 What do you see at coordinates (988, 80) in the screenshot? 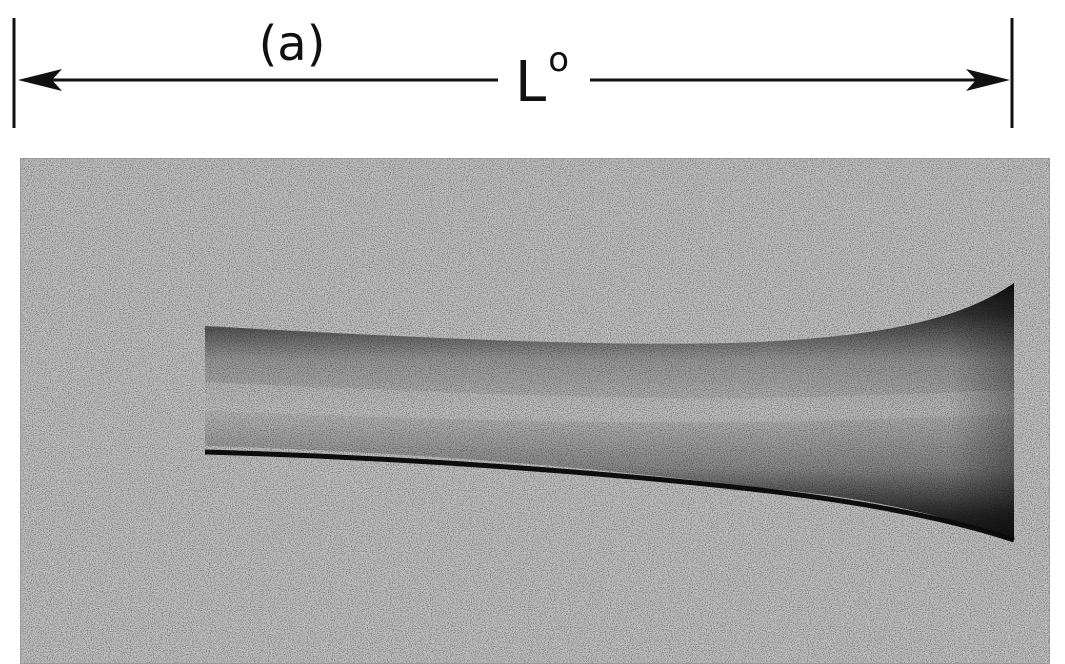
I see `right-arrowhead` at bounding box center [988, 80].